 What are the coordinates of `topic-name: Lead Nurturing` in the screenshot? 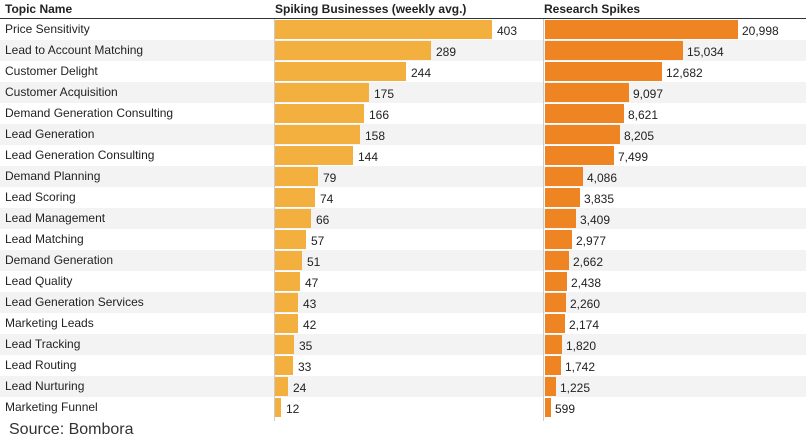 It's located at (45, 386).